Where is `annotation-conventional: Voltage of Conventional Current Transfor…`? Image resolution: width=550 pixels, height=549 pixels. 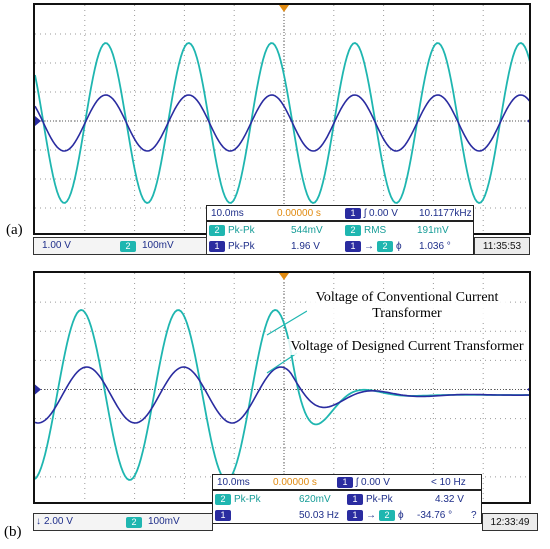
annotation-conventional: Voltage of Conventional Current Transfor… is located at coordinates (407, 306).